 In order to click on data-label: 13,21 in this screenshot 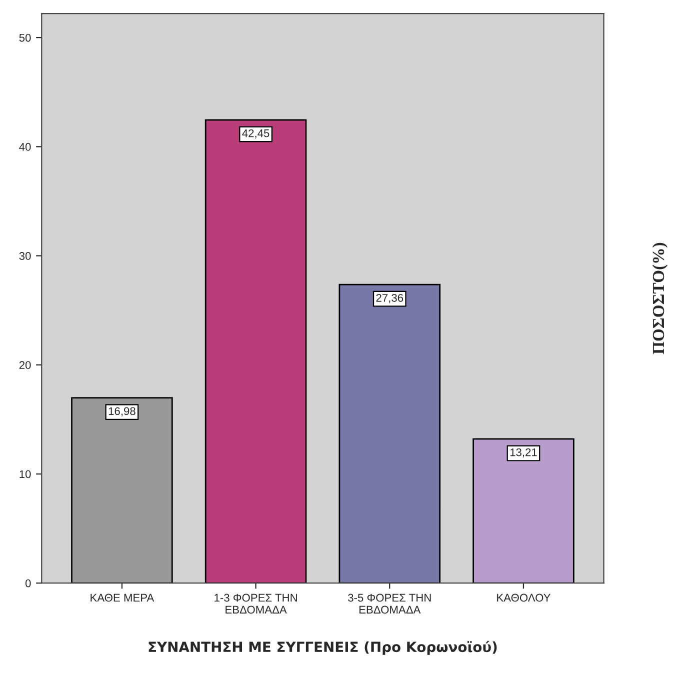, I will do `click(523, 453)`.